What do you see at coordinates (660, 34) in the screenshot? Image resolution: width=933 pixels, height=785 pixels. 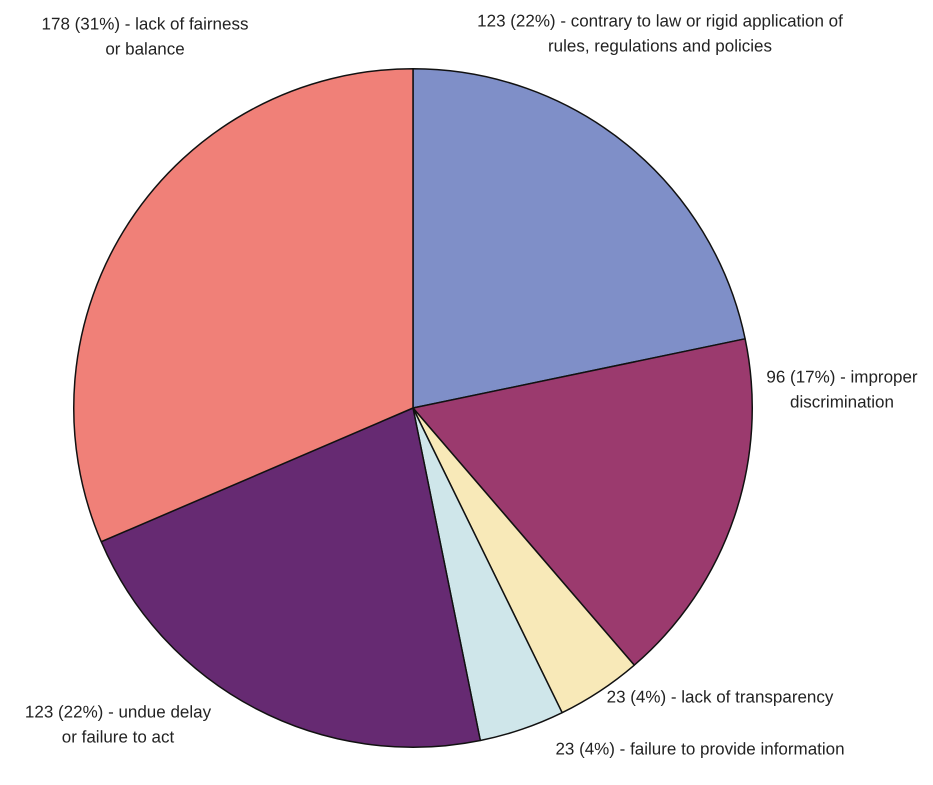 I see `slice-label: 123 (22%) - contrary to law or rigid application of rules, regulations and policies` at bounding box center [660, 34].